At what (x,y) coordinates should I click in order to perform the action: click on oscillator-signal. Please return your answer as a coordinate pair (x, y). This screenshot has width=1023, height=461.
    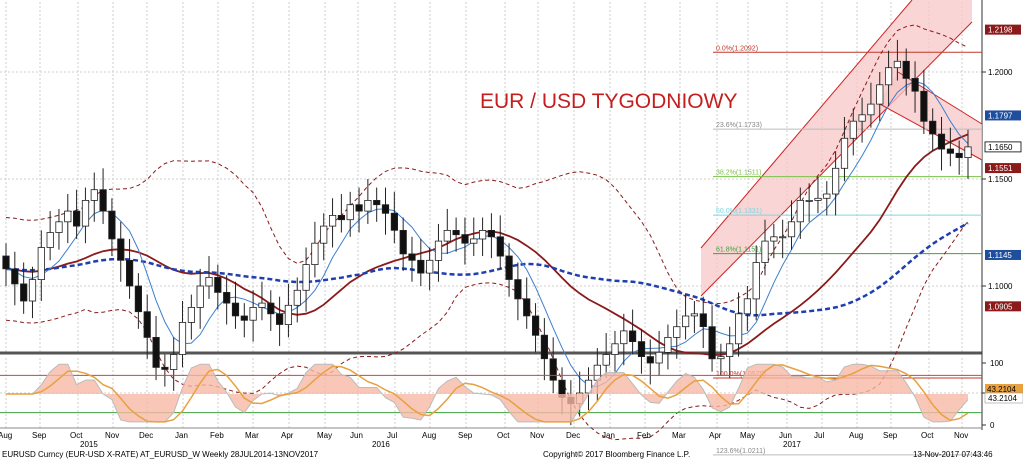
    Looking at the image, I should click on (487, 393).